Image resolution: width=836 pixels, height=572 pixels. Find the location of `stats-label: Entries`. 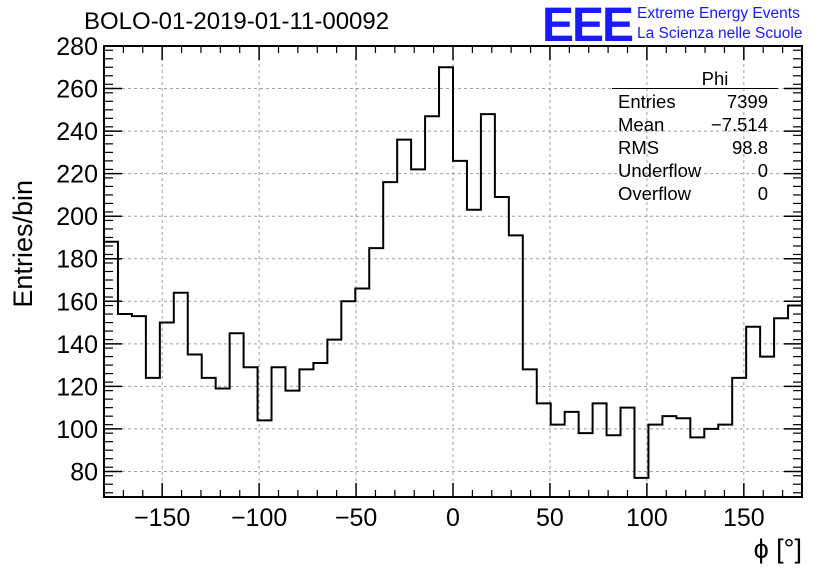

stats-label: Entries is located at coordinates (647, 101).